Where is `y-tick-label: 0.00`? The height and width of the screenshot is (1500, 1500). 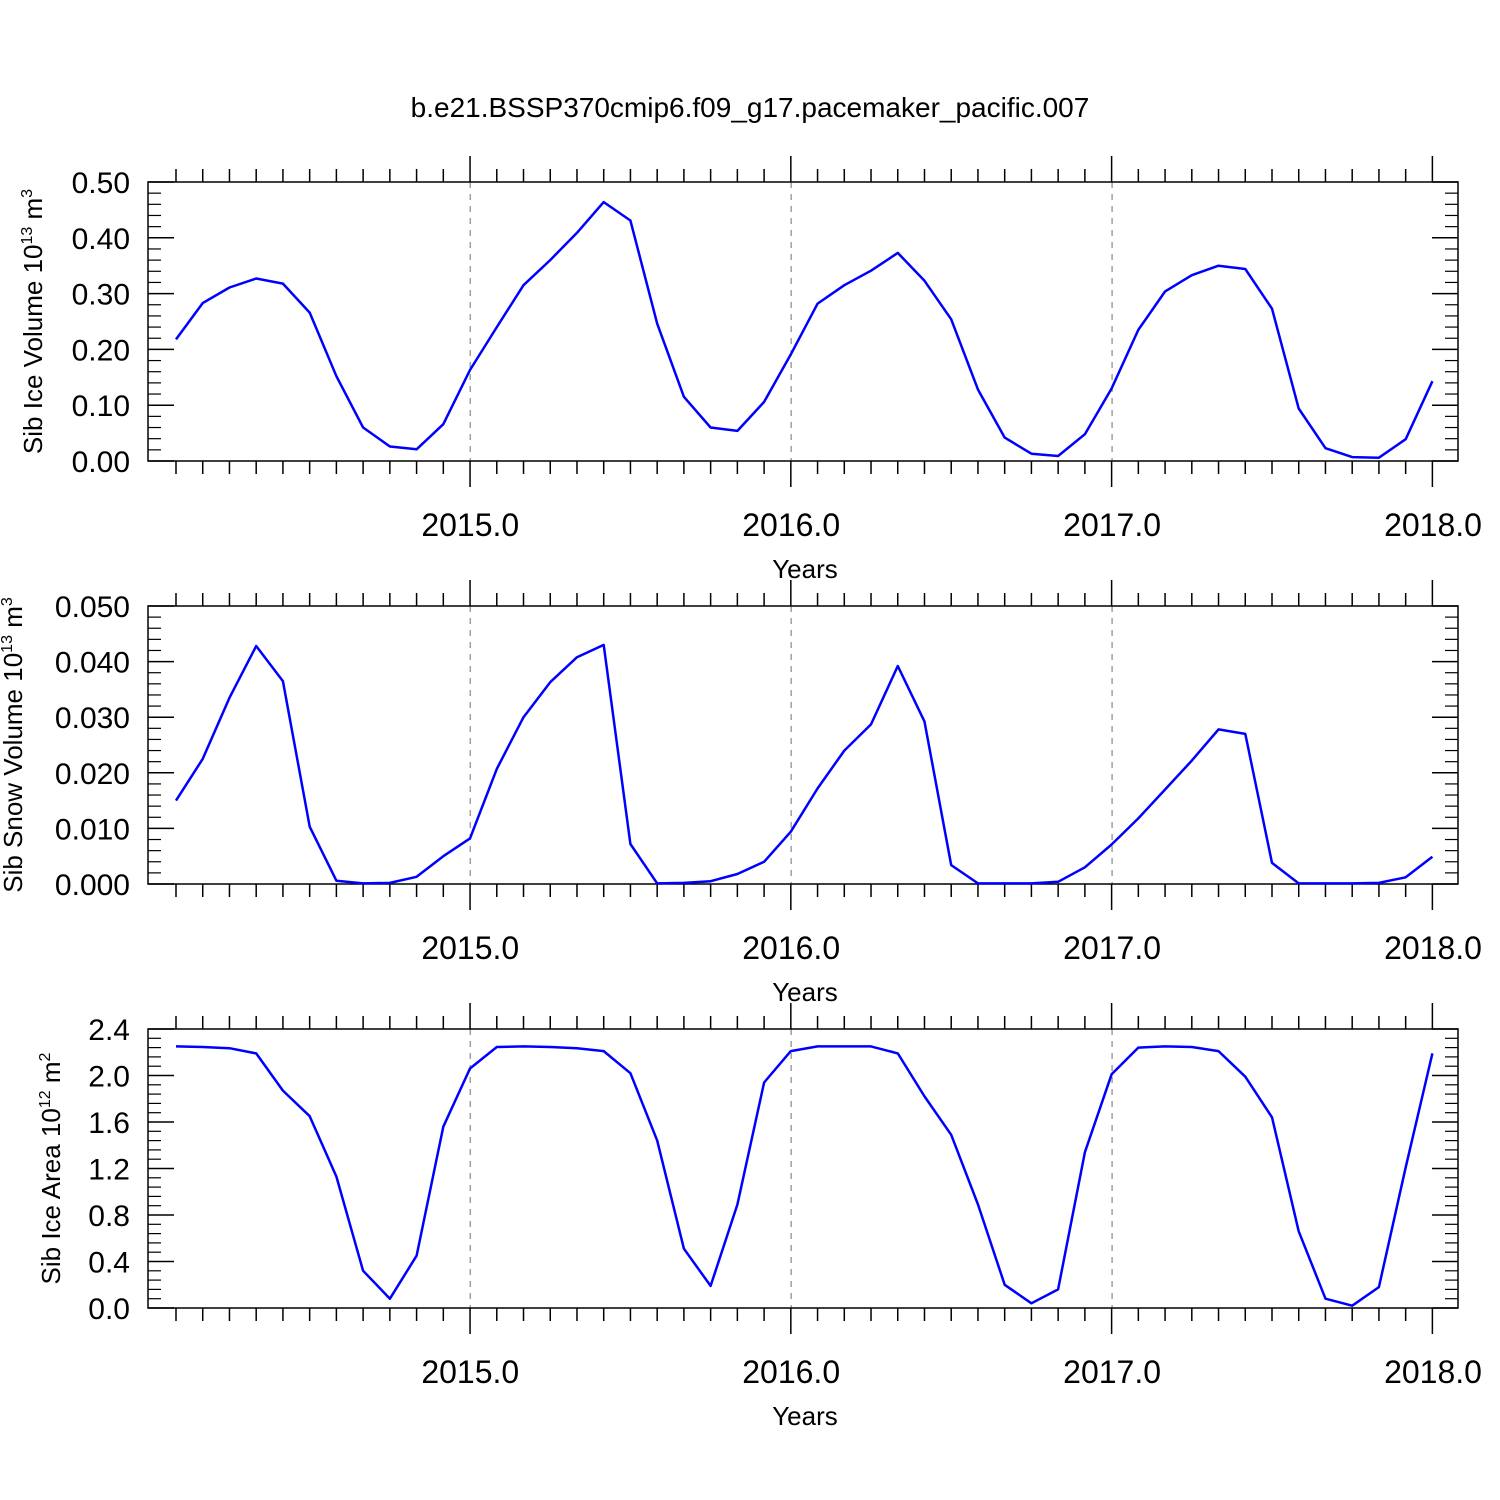 y-tick-label: 0.00 is located at coordinates (101, 462).